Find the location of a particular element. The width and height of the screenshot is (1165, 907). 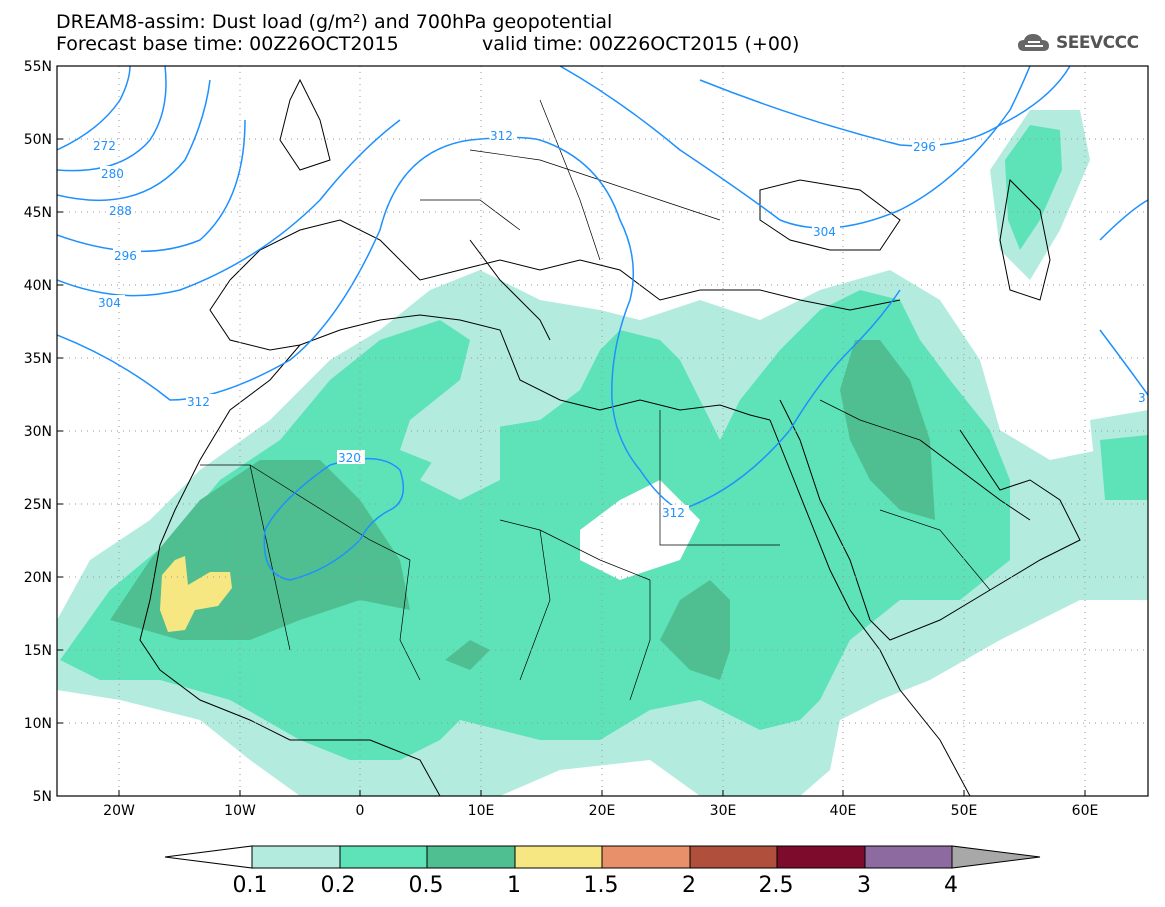

lon-label: 30E is located at coordinates (723, 811).